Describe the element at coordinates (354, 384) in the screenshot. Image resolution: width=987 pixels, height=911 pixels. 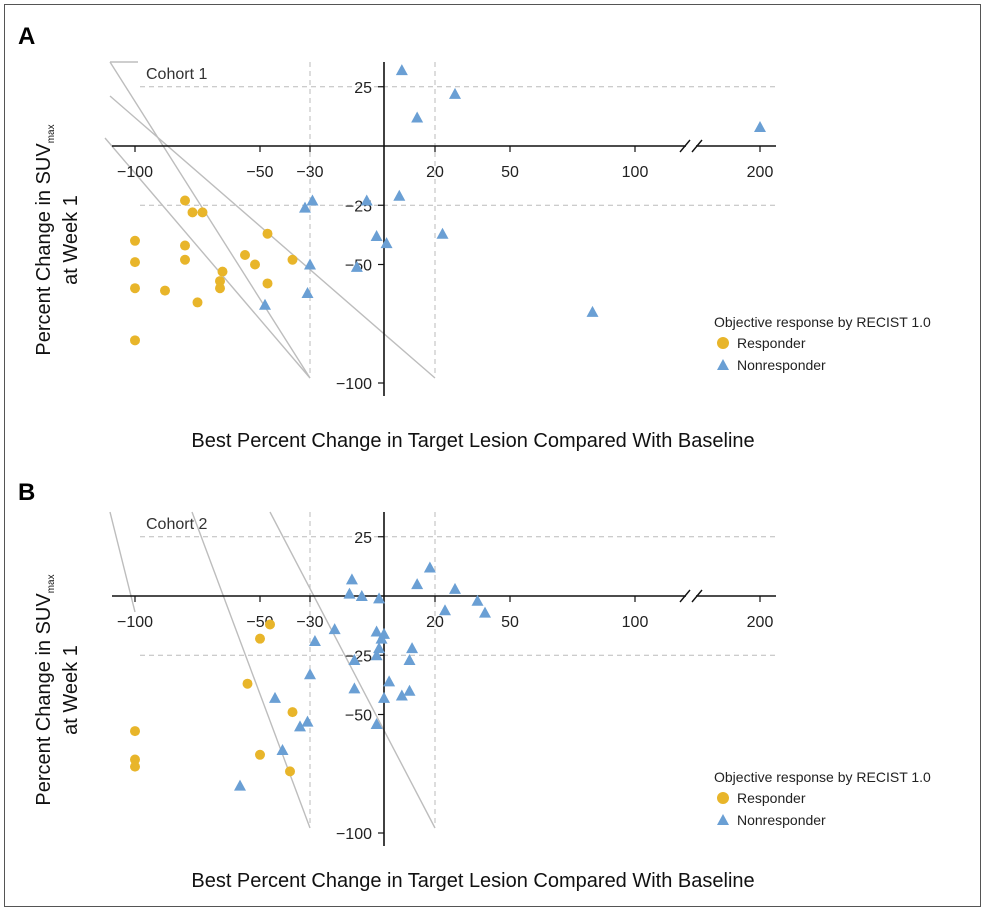
I see `y-tick-label-a: −100` at that location.